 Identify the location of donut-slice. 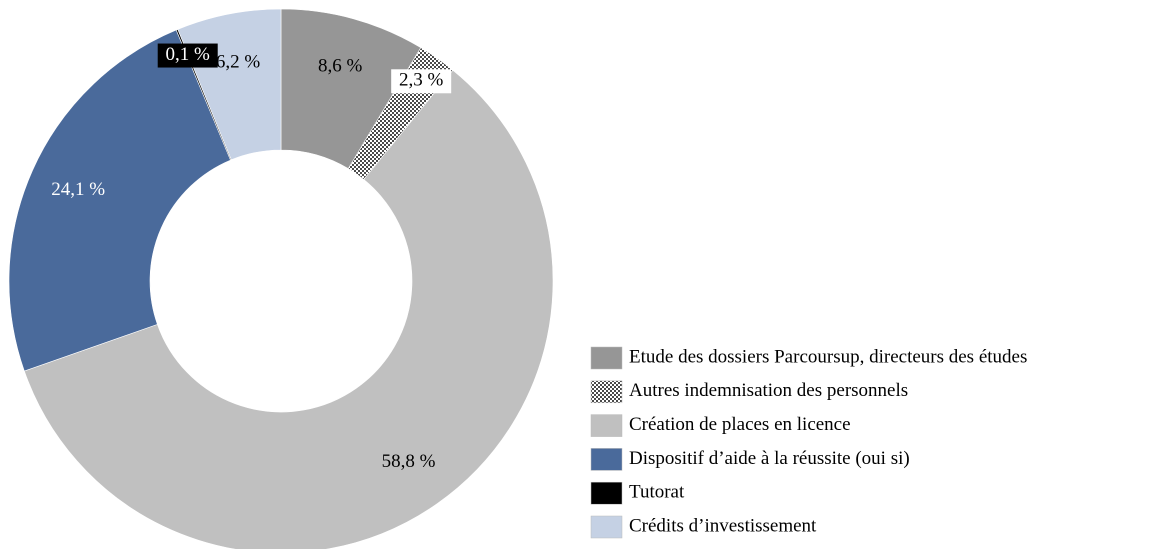
(119, 200).